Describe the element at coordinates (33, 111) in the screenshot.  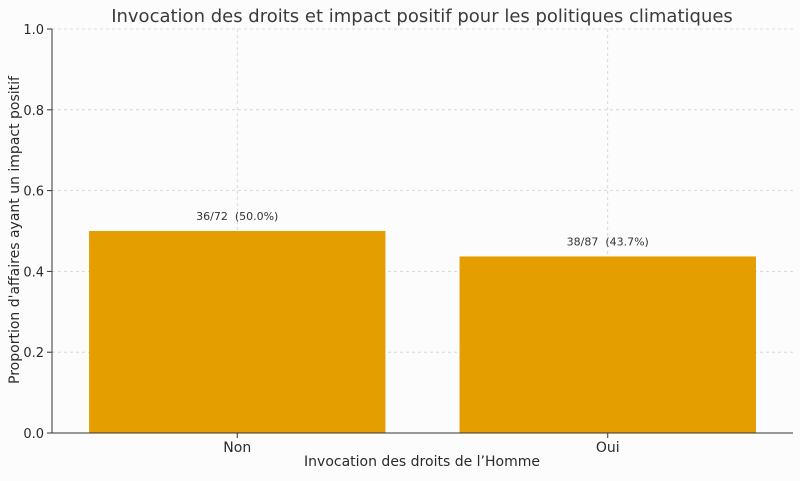
I see `y-tick-label: 0.8` at that location.